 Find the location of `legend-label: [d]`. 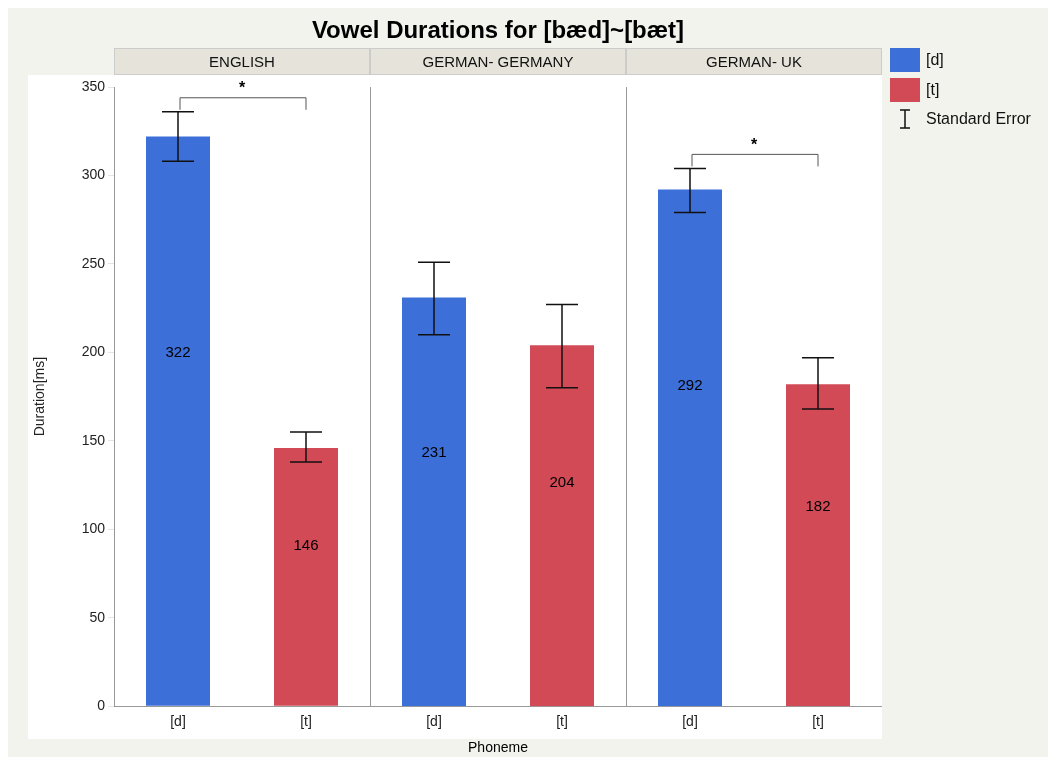

legend-label: [d] is located at coordinates (935, 60).